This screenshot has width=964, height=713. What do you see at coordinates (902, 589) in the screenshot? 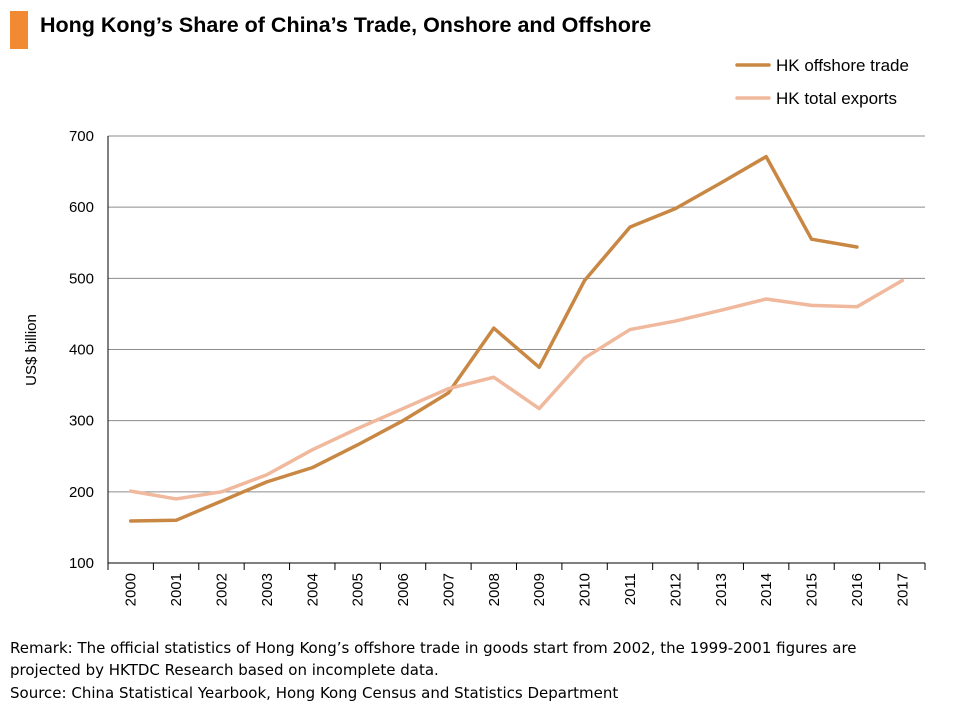
I see `x-tick-label: 2017` at bounding box center [902, 589].